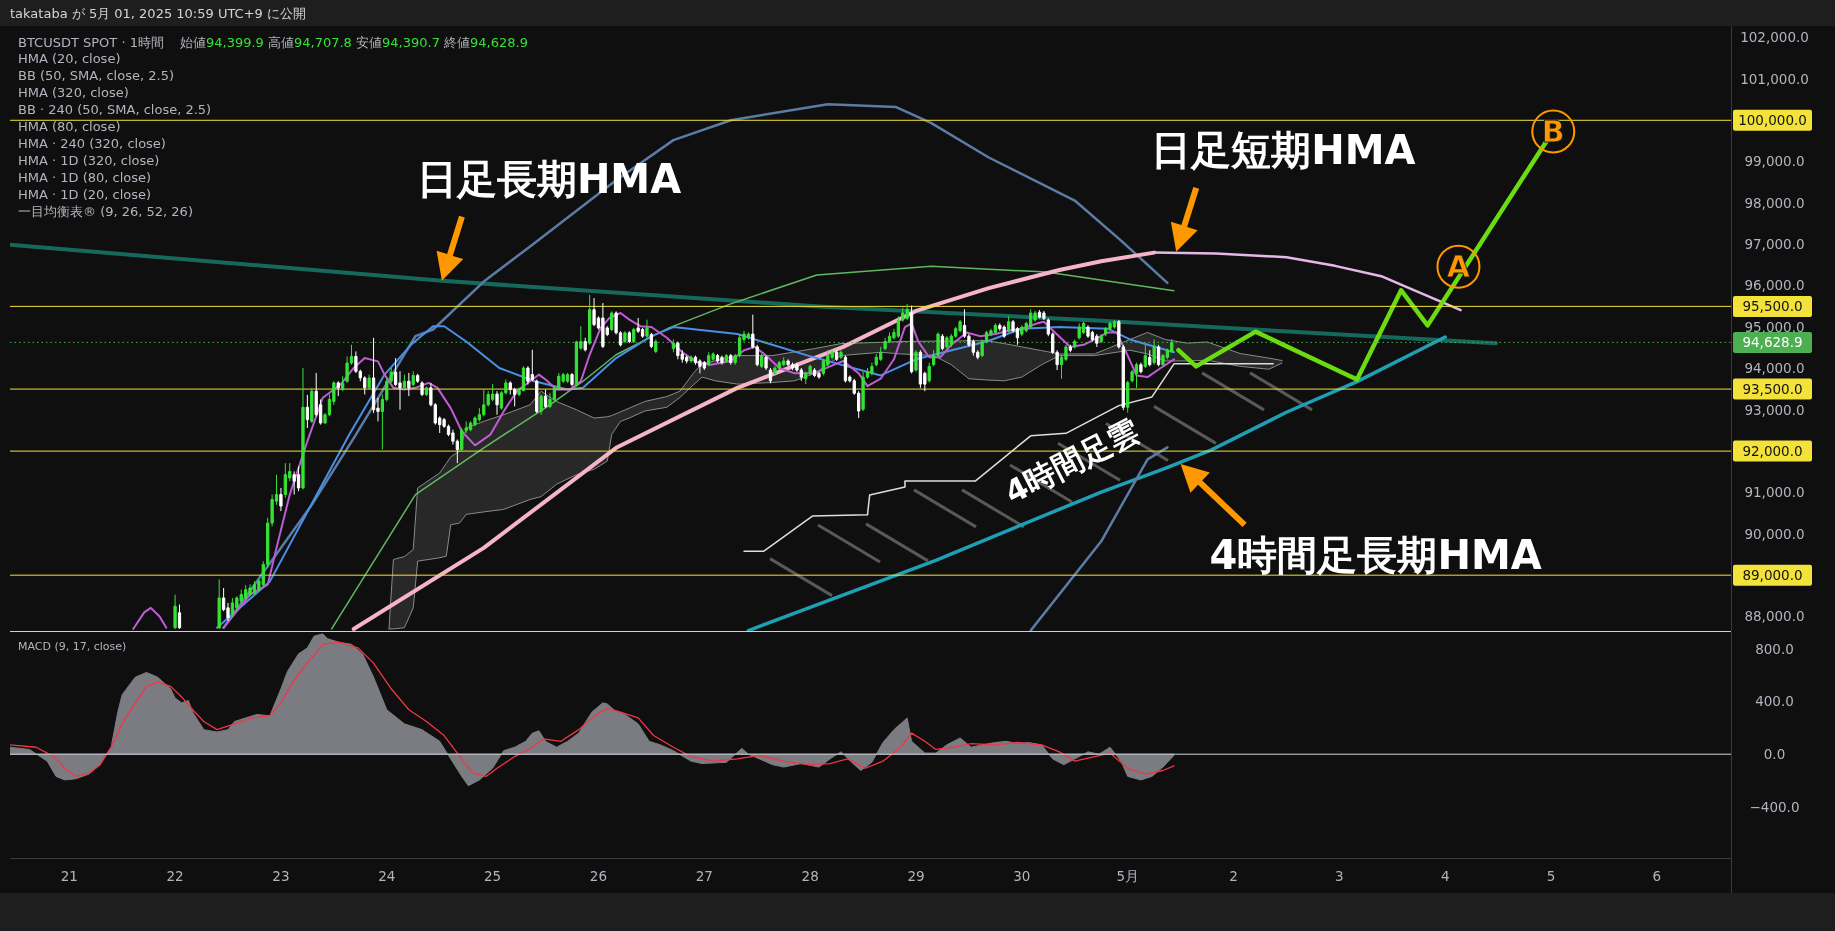 This screenshot has height=931, width=1835. Describe the element at coordinates (1772, 451) in the screenshot. I see `ref-line-label: 92,000.0` at that location.